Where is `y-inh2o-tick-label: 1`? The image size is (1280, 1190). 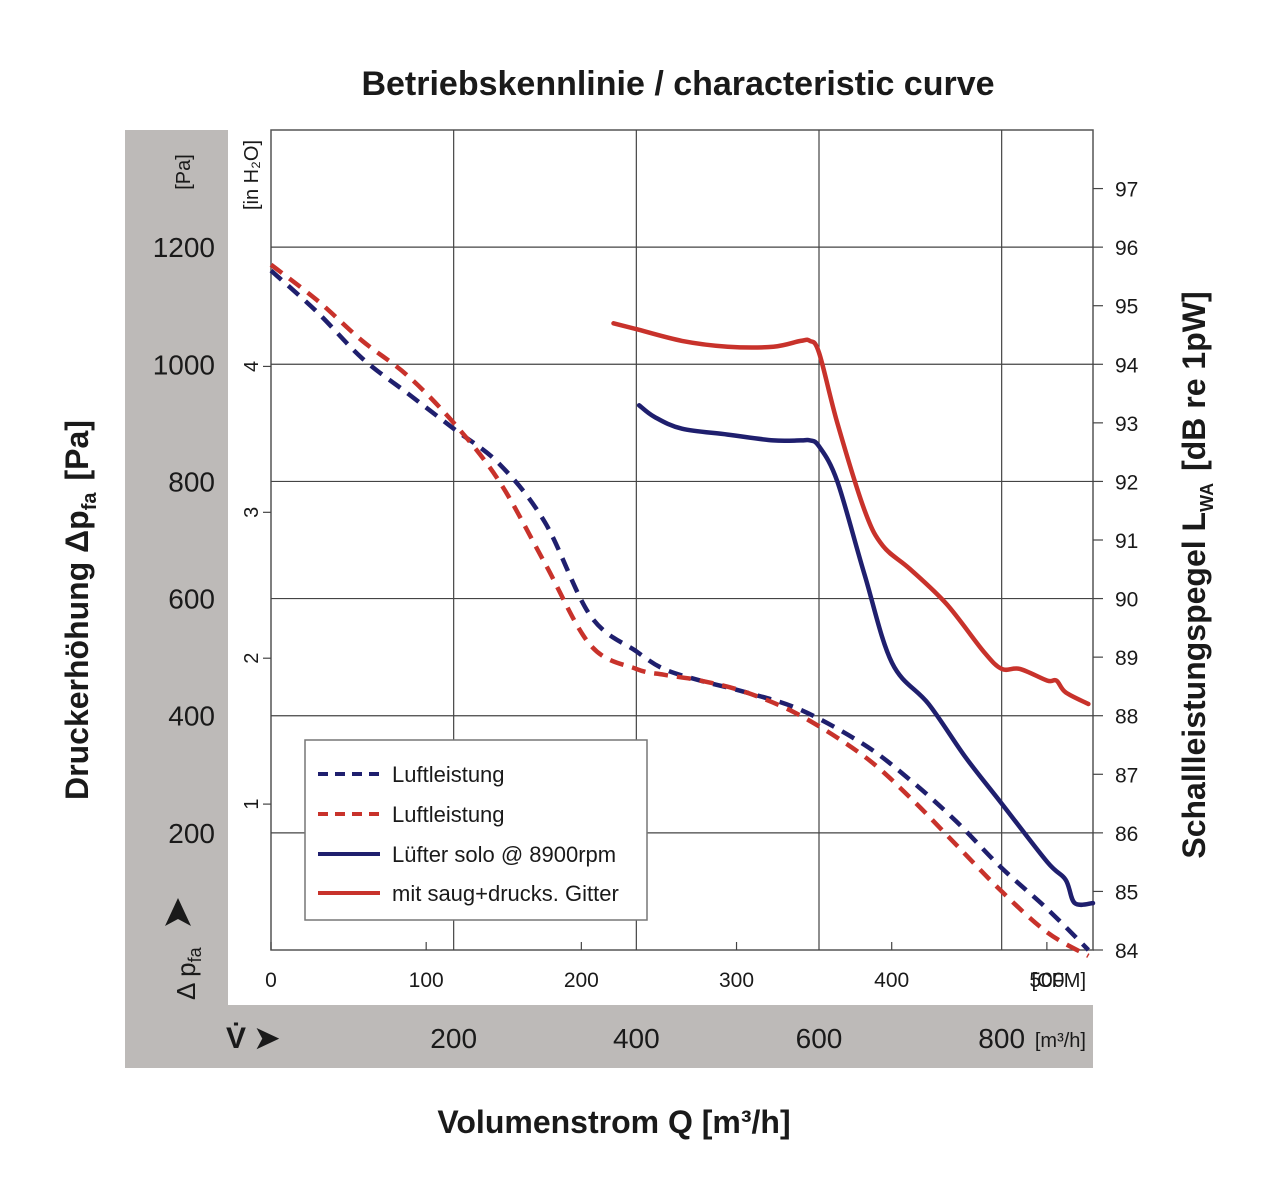 y-inh2o-tick-label: 1 is located at coordinates (252, 804).